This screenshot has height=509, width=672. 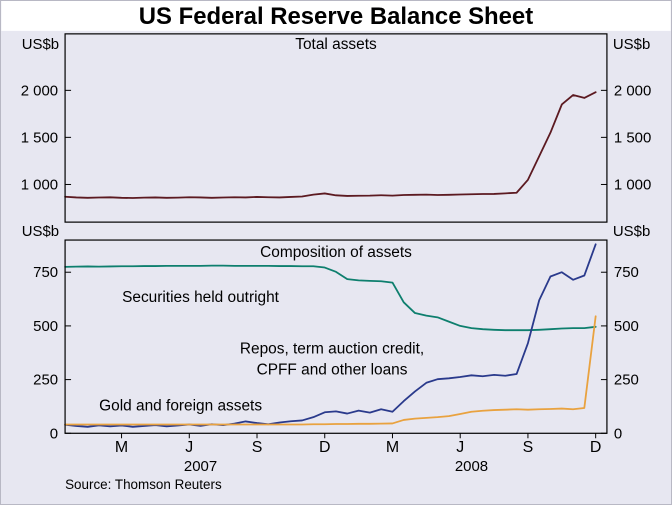 What do you see at coordinates (40, 231) in the screenshot?
I see `unit-label-bottom-left: US$b` at bounding box center [40, 231].